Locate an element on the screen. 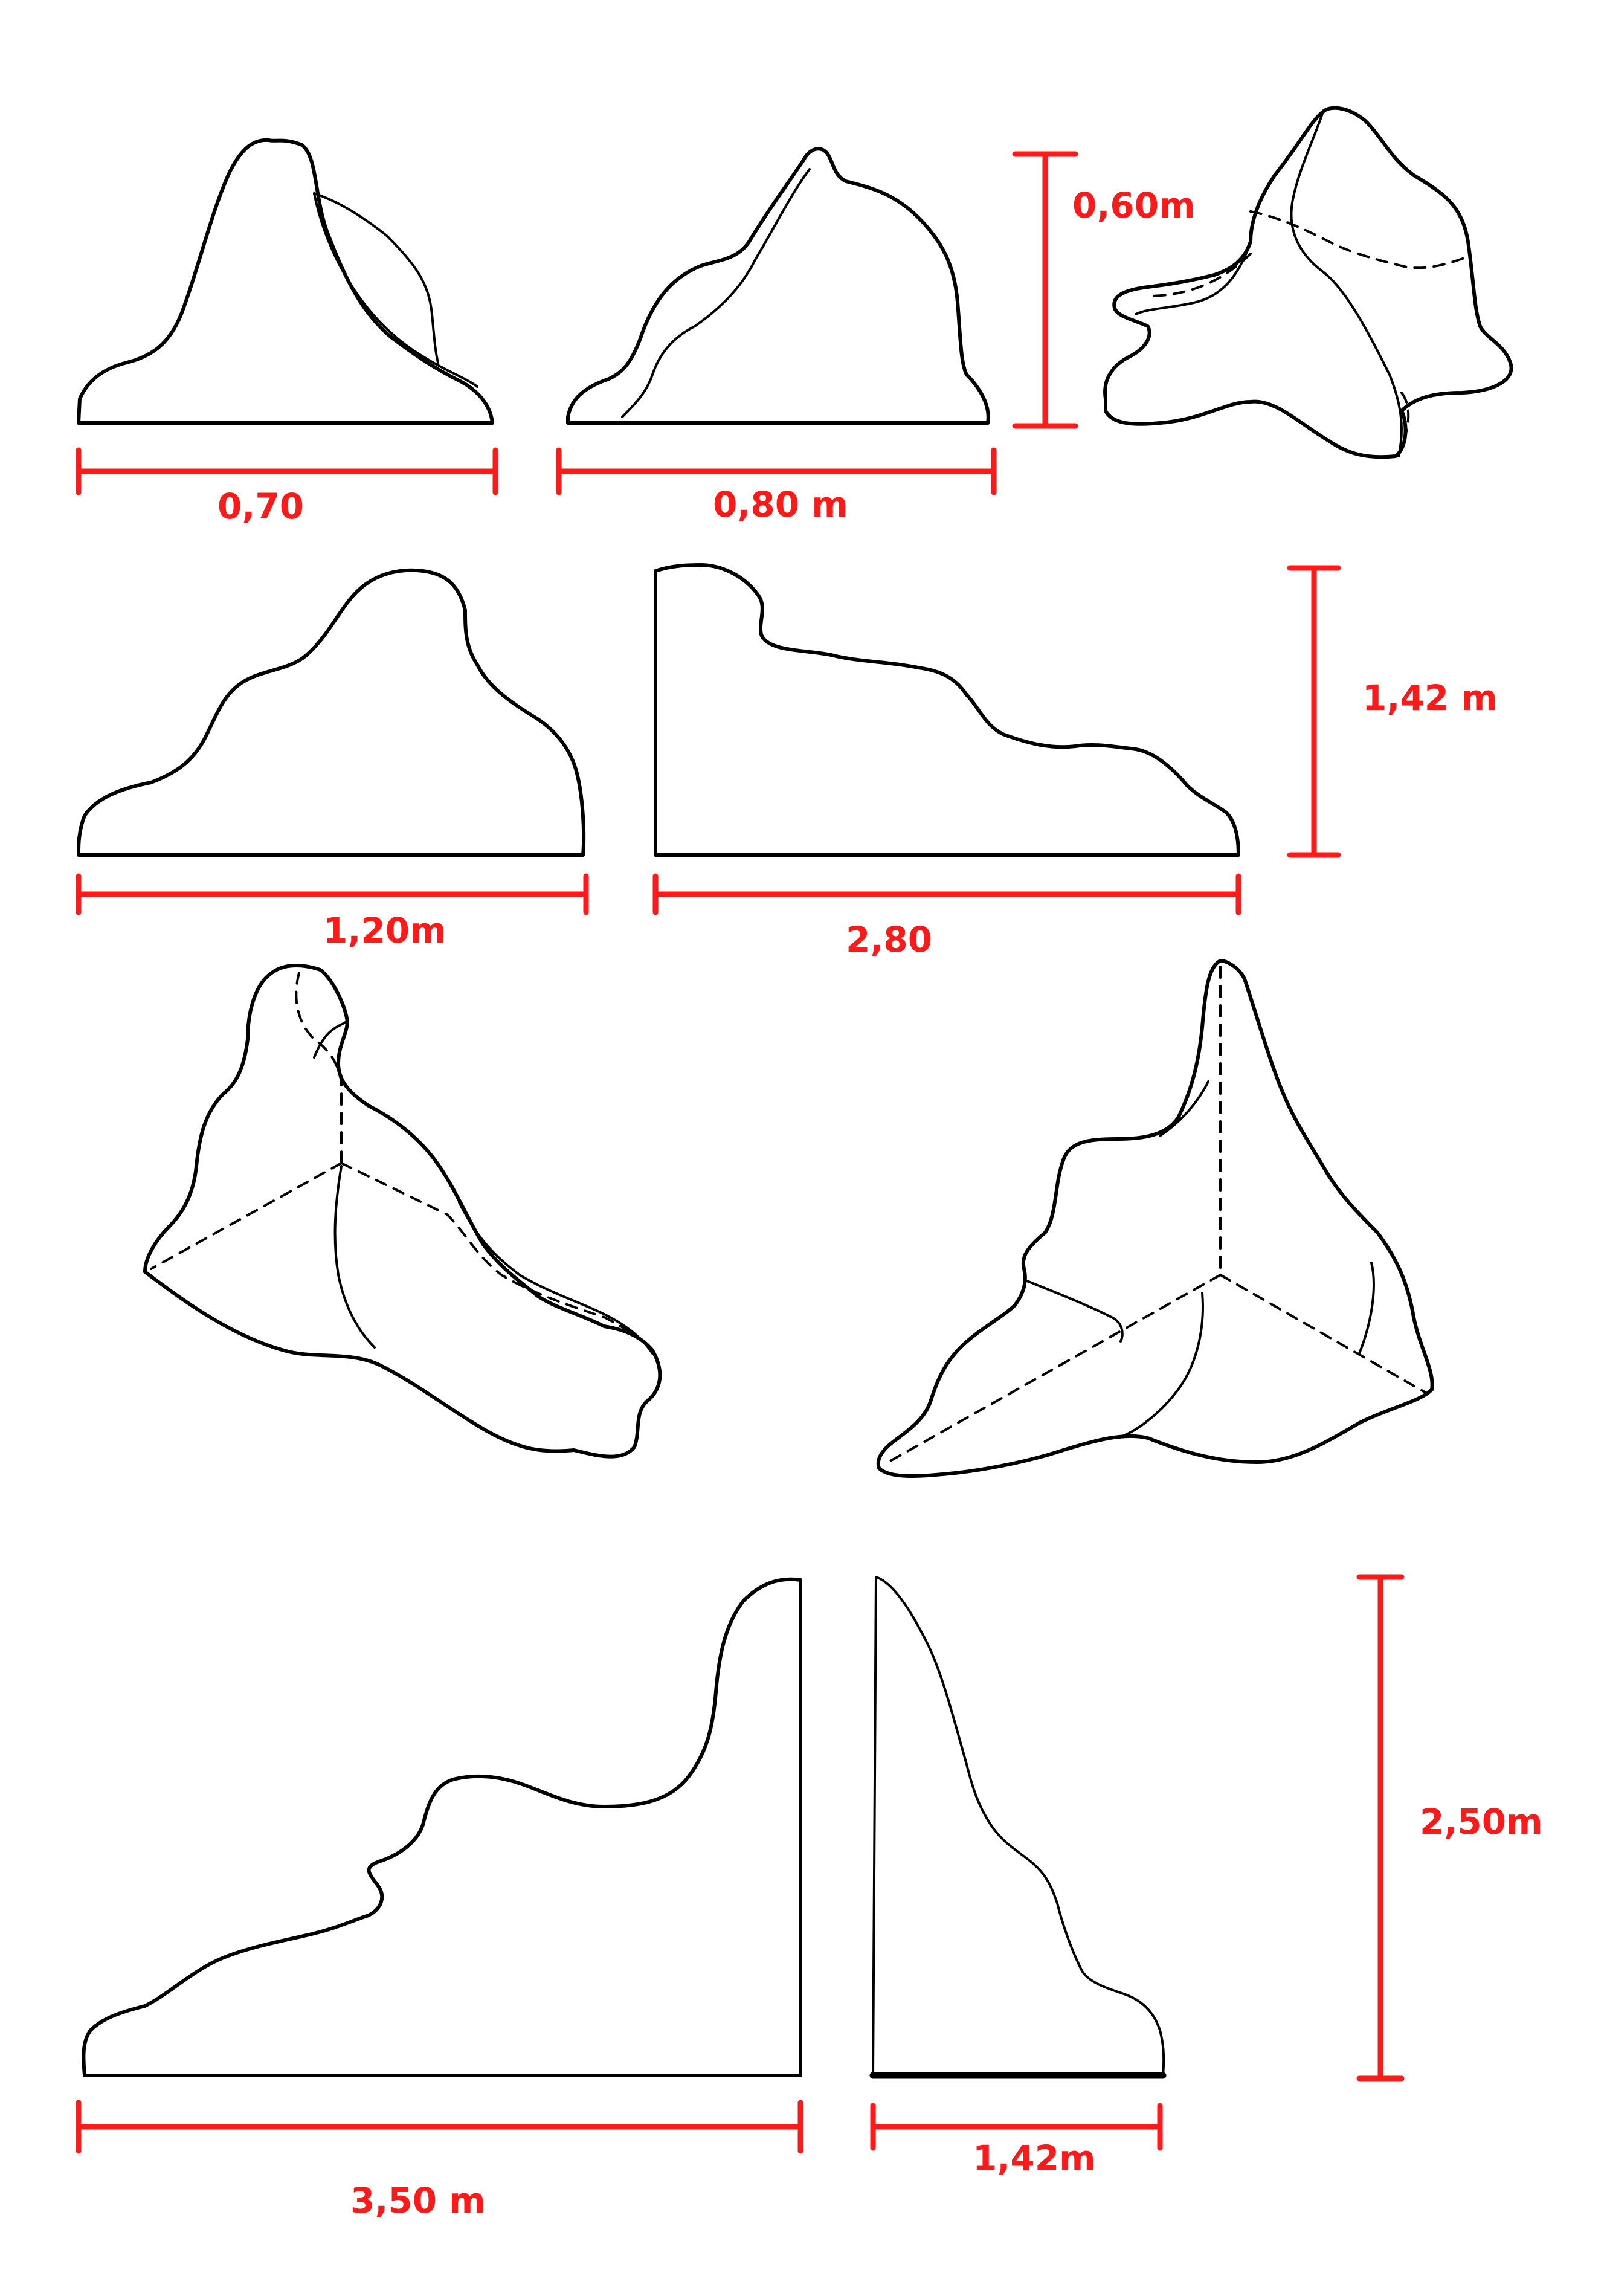 Image resolution: width=1607 pixels, height=2296 pixels. rock-d2-side-view is located at coordinates (1018, 1827).